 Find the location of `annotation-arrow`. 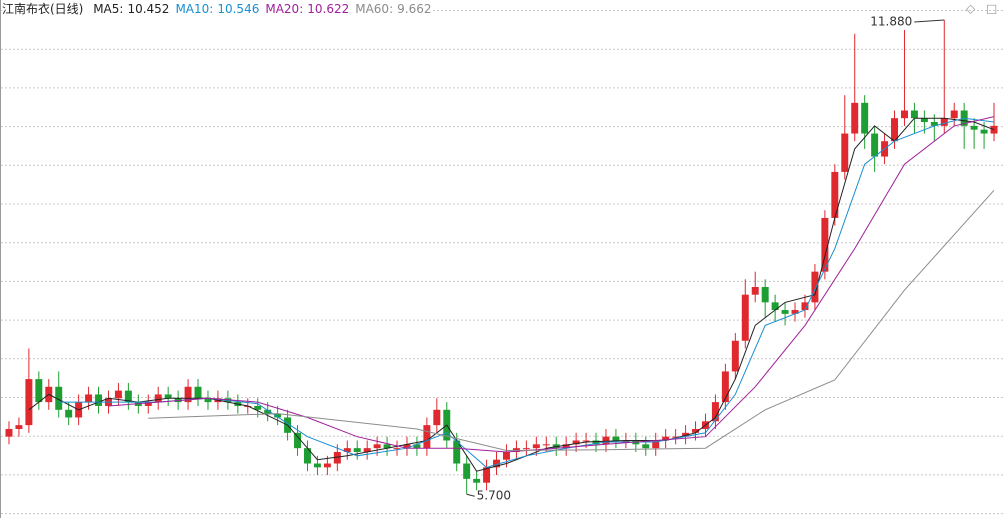

annotation-arrow is located at coordinates (929, 21).